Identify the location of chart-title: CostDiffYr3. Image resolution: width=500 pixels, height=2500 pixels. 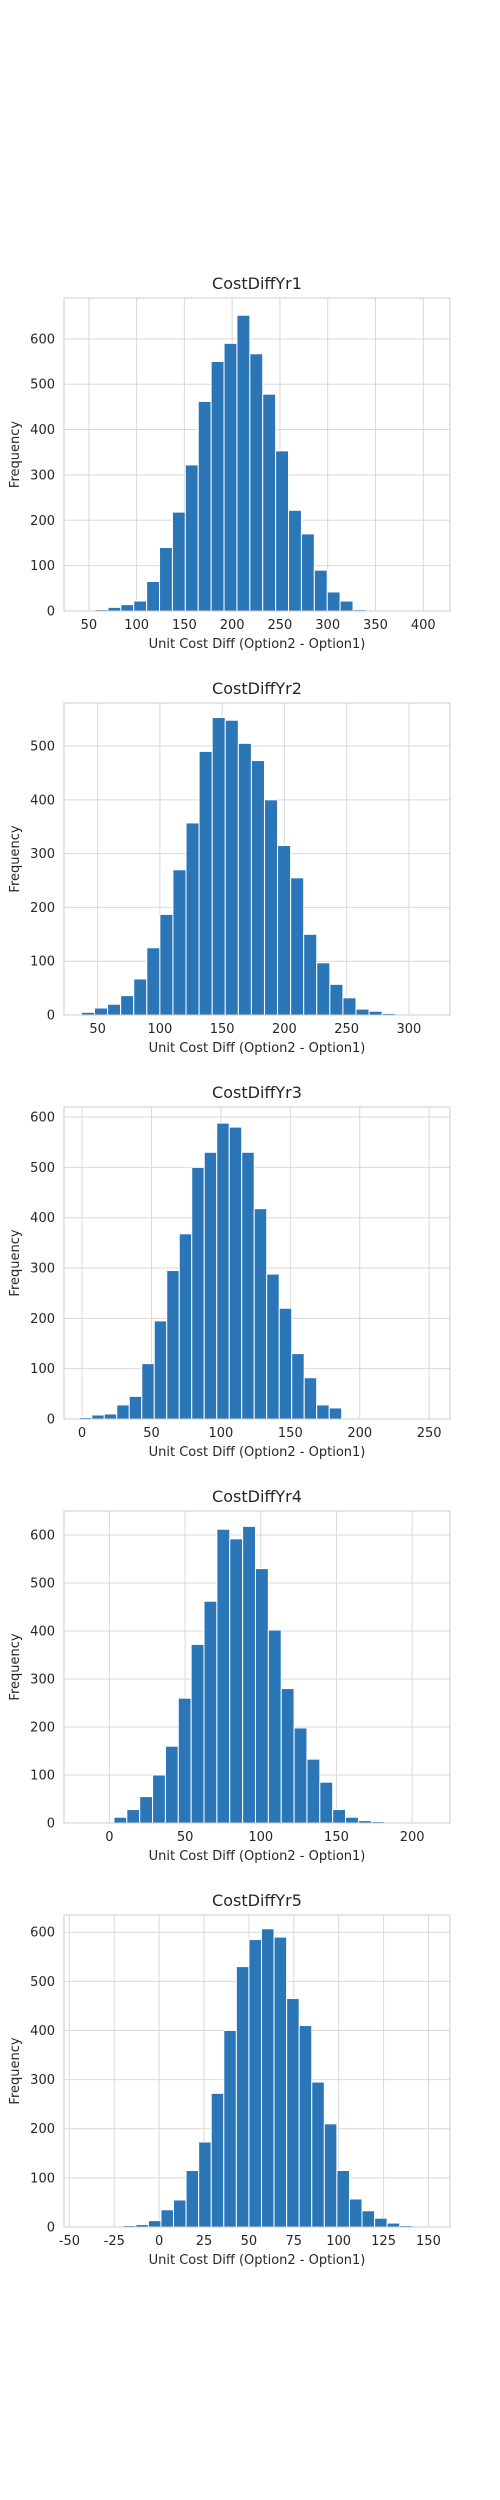
(257, 1092).